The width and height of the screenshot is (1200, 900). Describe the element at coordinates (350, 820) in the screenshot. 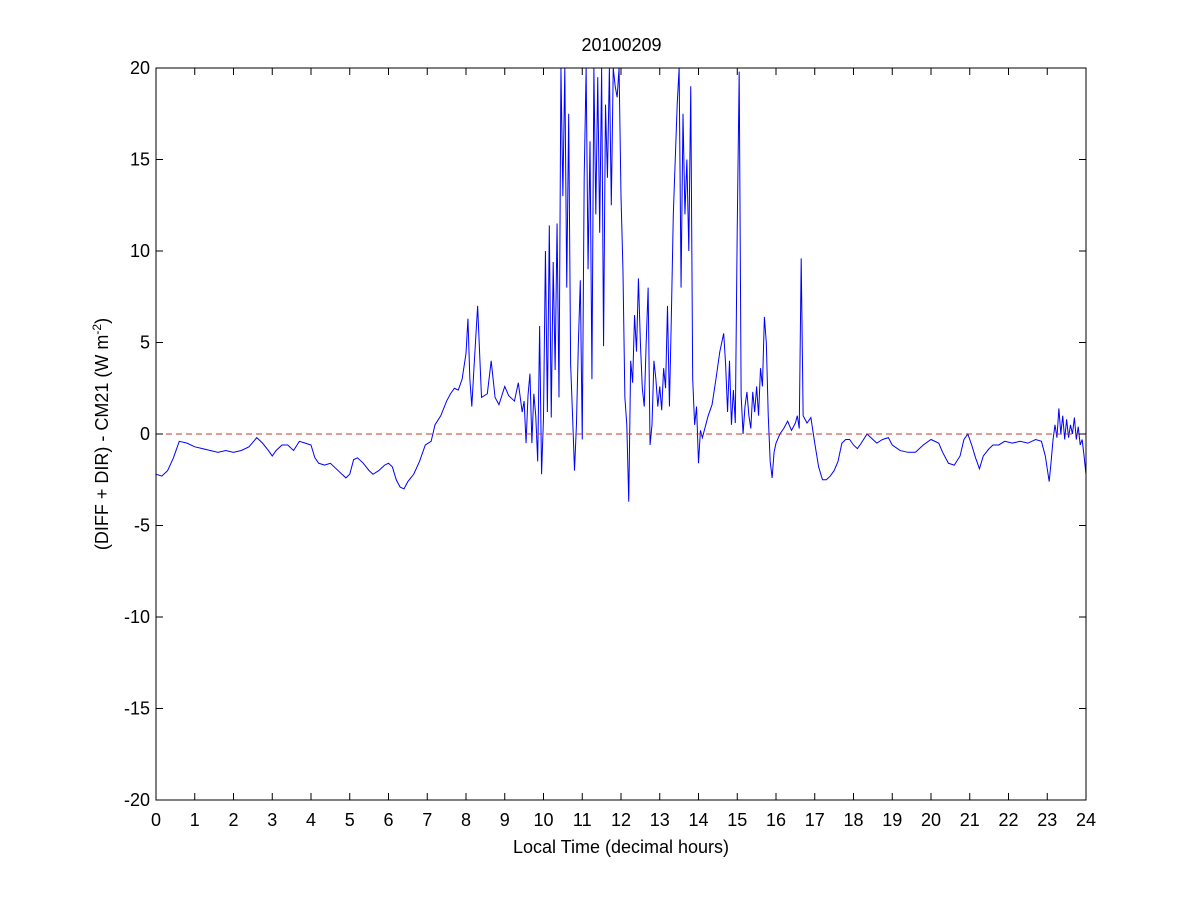

I see `x-tick-label: 5` at that location.